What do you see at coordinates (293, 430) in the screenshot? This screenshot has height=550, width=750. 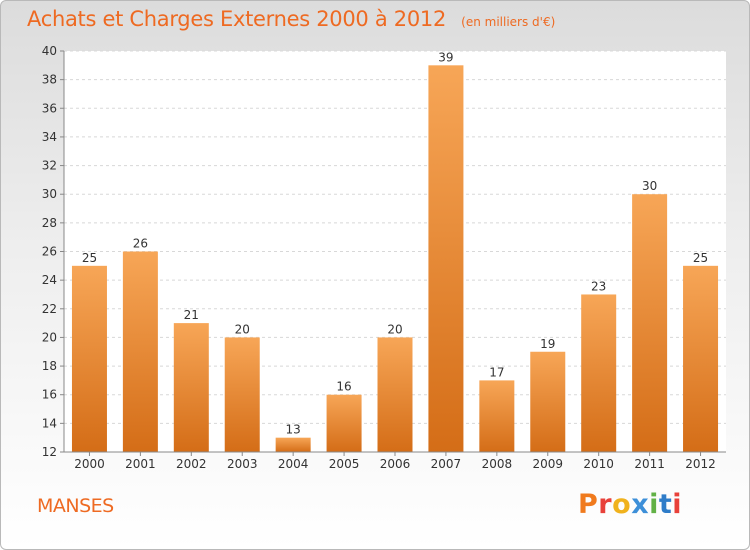 I see `data-label-2004: 13` at bounding box center [293, 430].